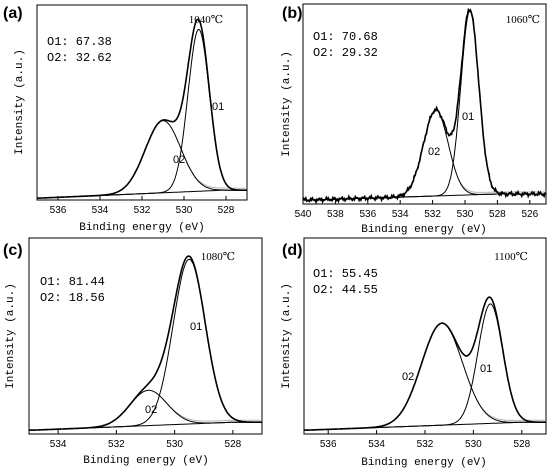 The image size is (550, 470). Describe the element at coordinates (141, 228) in the screenshot. I see `panel-a-x-axis-title: Binding energy (eV)` at that location.